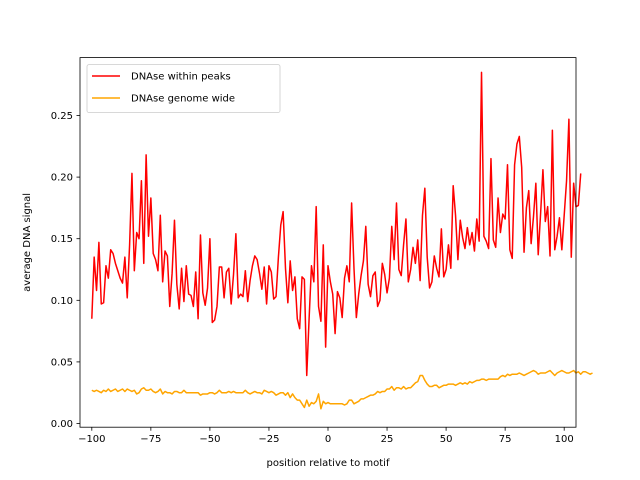  Describe the element at coordinates (62, 424) in the screenshot. I see `y-tick-label: 0.00` at that location.